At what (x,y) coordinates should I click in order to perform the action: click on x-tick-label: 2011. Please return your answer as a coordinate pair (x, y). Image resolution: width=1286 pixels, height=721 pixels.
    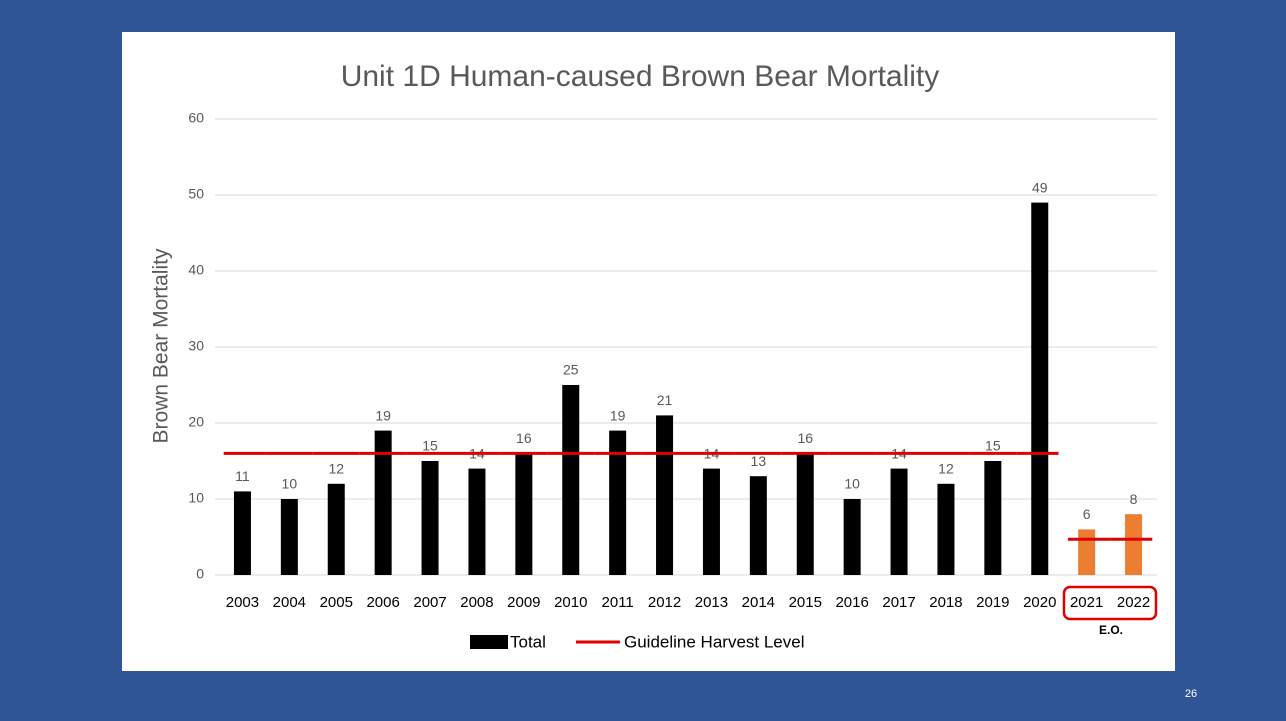
    Looking at the image, I should click on (618, 602).